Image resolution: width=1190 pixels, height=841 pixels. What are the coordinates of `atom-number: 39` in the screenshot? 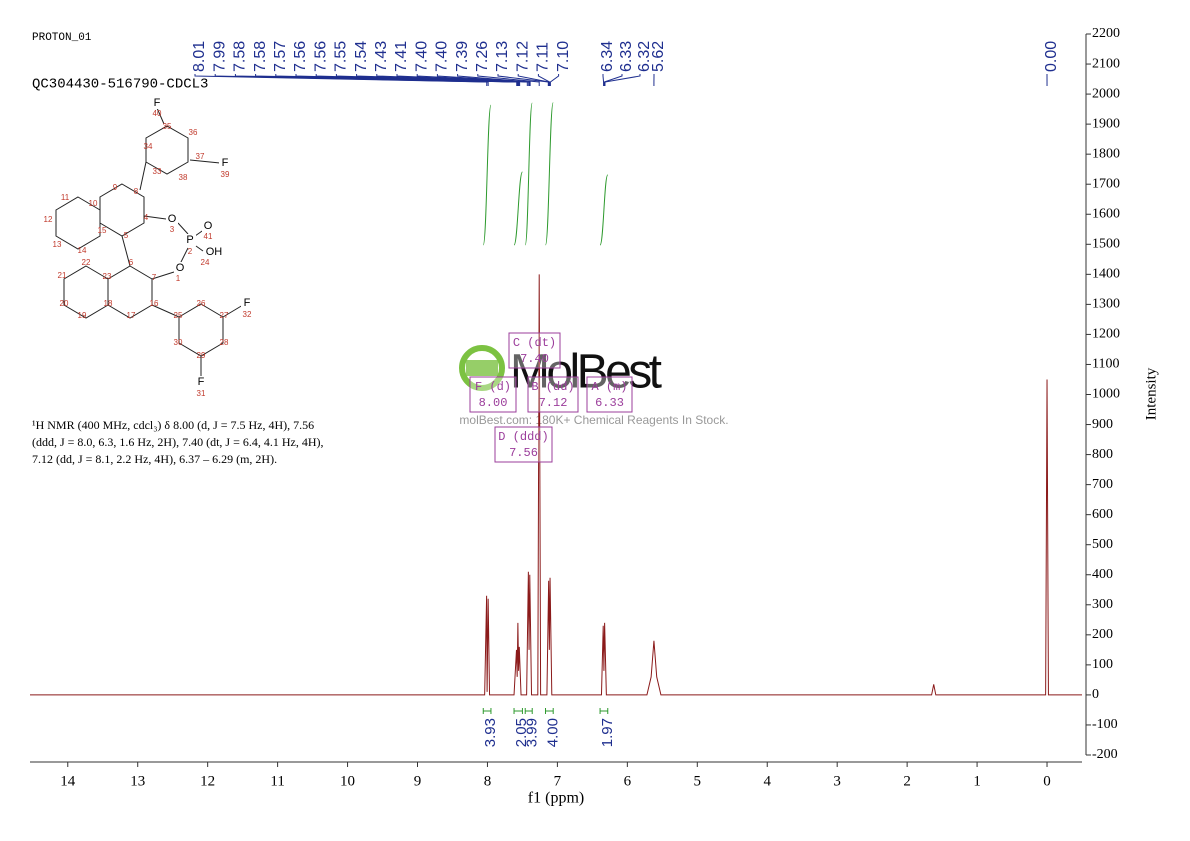 It's located at (225, 174).